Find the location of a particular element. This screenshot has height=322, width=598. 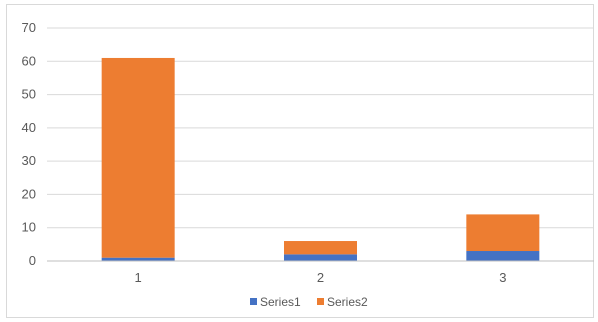

y-tick-label-60: 60 is located at coordinates (29, 60).